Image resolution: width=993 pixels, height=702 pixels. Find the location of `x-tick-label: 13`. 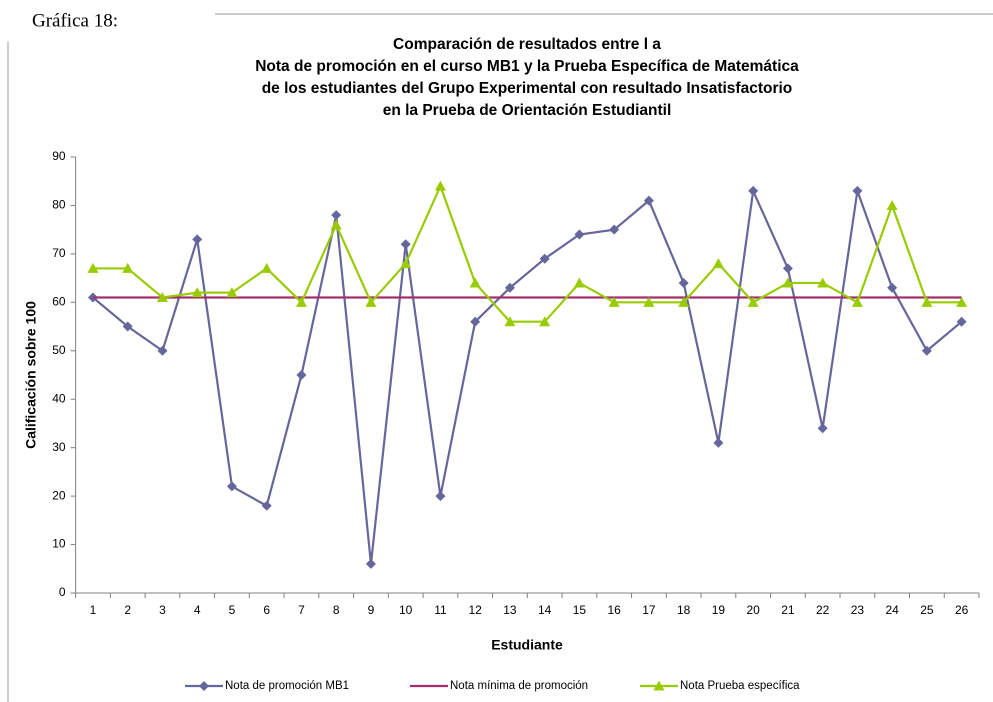

x-tick-label: 13 is located at coordinates (510, 610).